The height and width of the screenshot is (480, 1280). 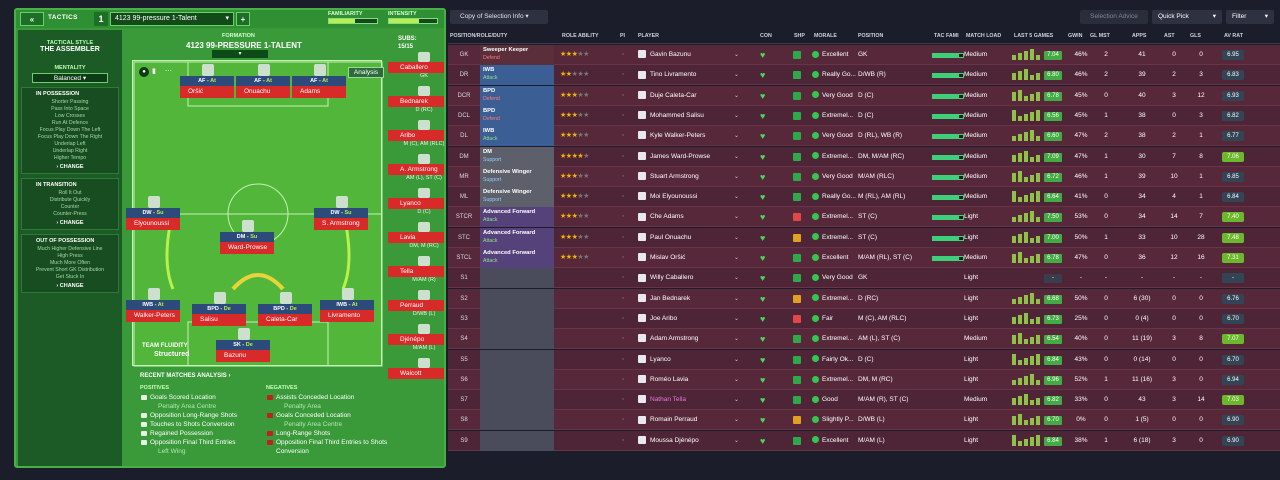 What do you see at coordinates (70, 223) in the screenshot?
I see `in-transition-change-button: › CHANGE` at bounding box center [70, 223].